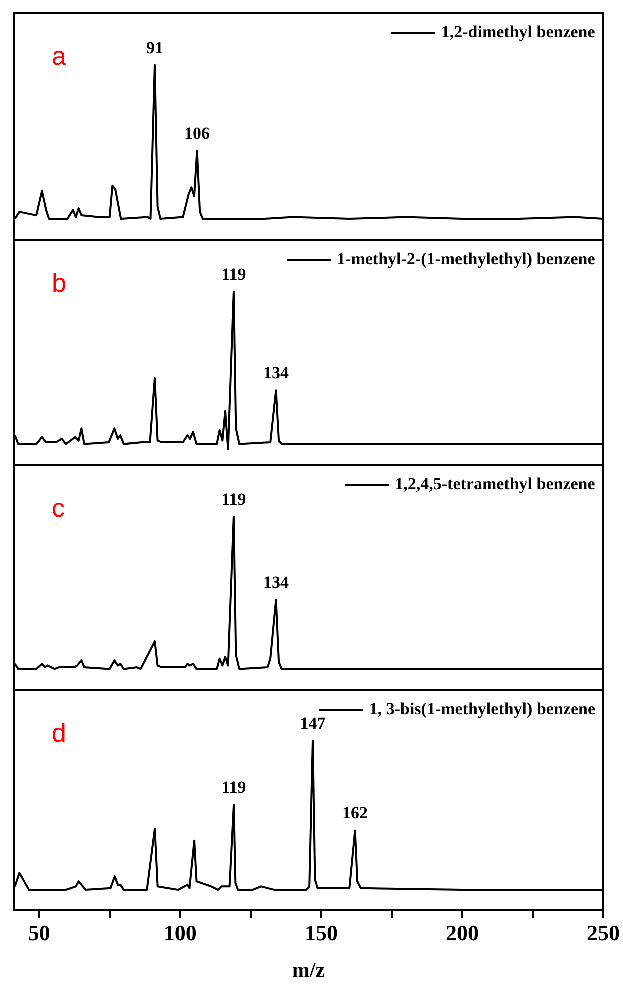 The width and height of the screenshot is (623, 992). What do you see at coordinates (321, 933) in the screenshot?
I see `x-tick-label: 150` at bounding box center [321, 933].